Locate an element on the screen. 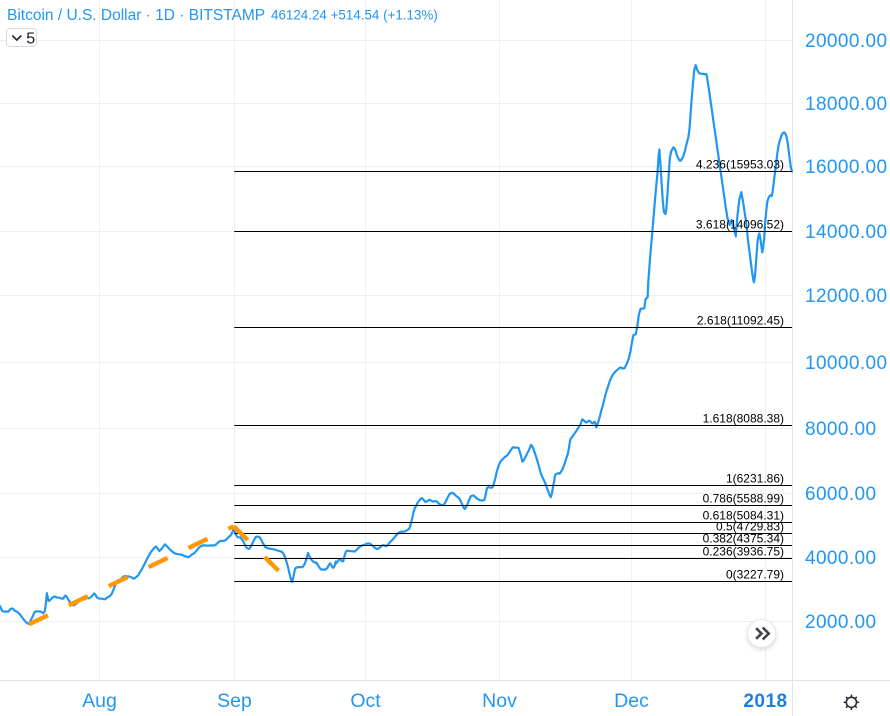 The width and height of the screenshot is (890, 716). svg-text: 2018 is located at coordinates (765, 701).